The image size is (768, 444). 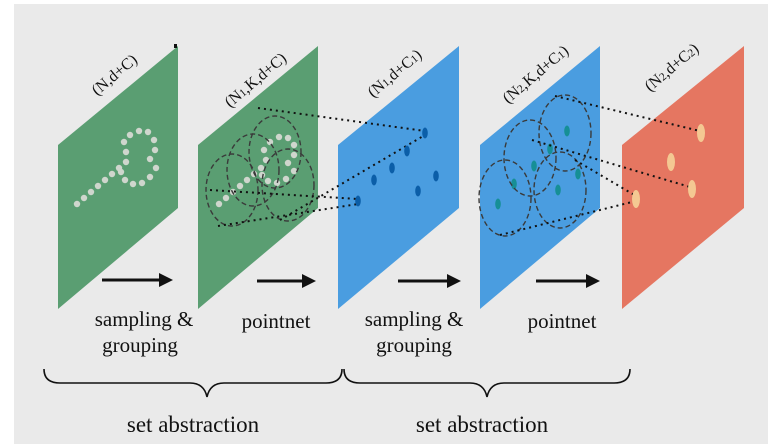 I want to click on operation-2-line-1: pointnet, so click(x=276, y=321).